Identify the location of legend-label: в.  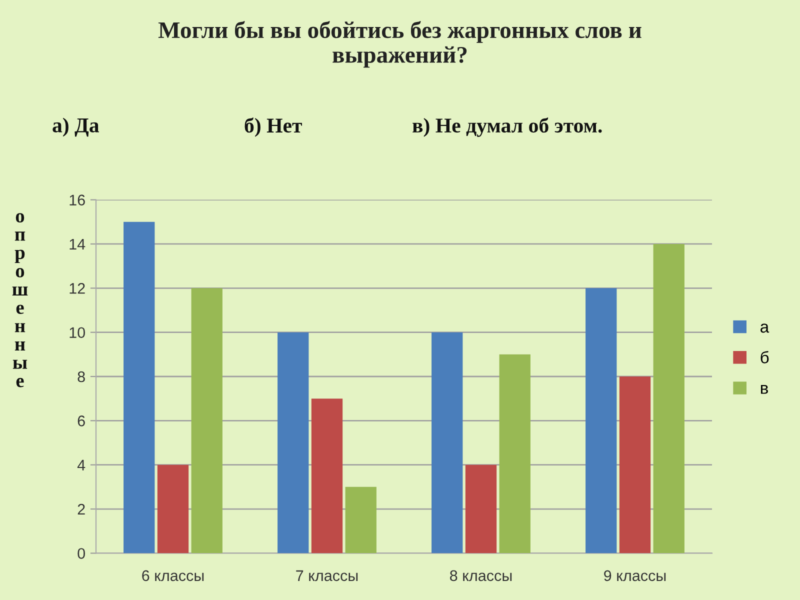
(764, 389).